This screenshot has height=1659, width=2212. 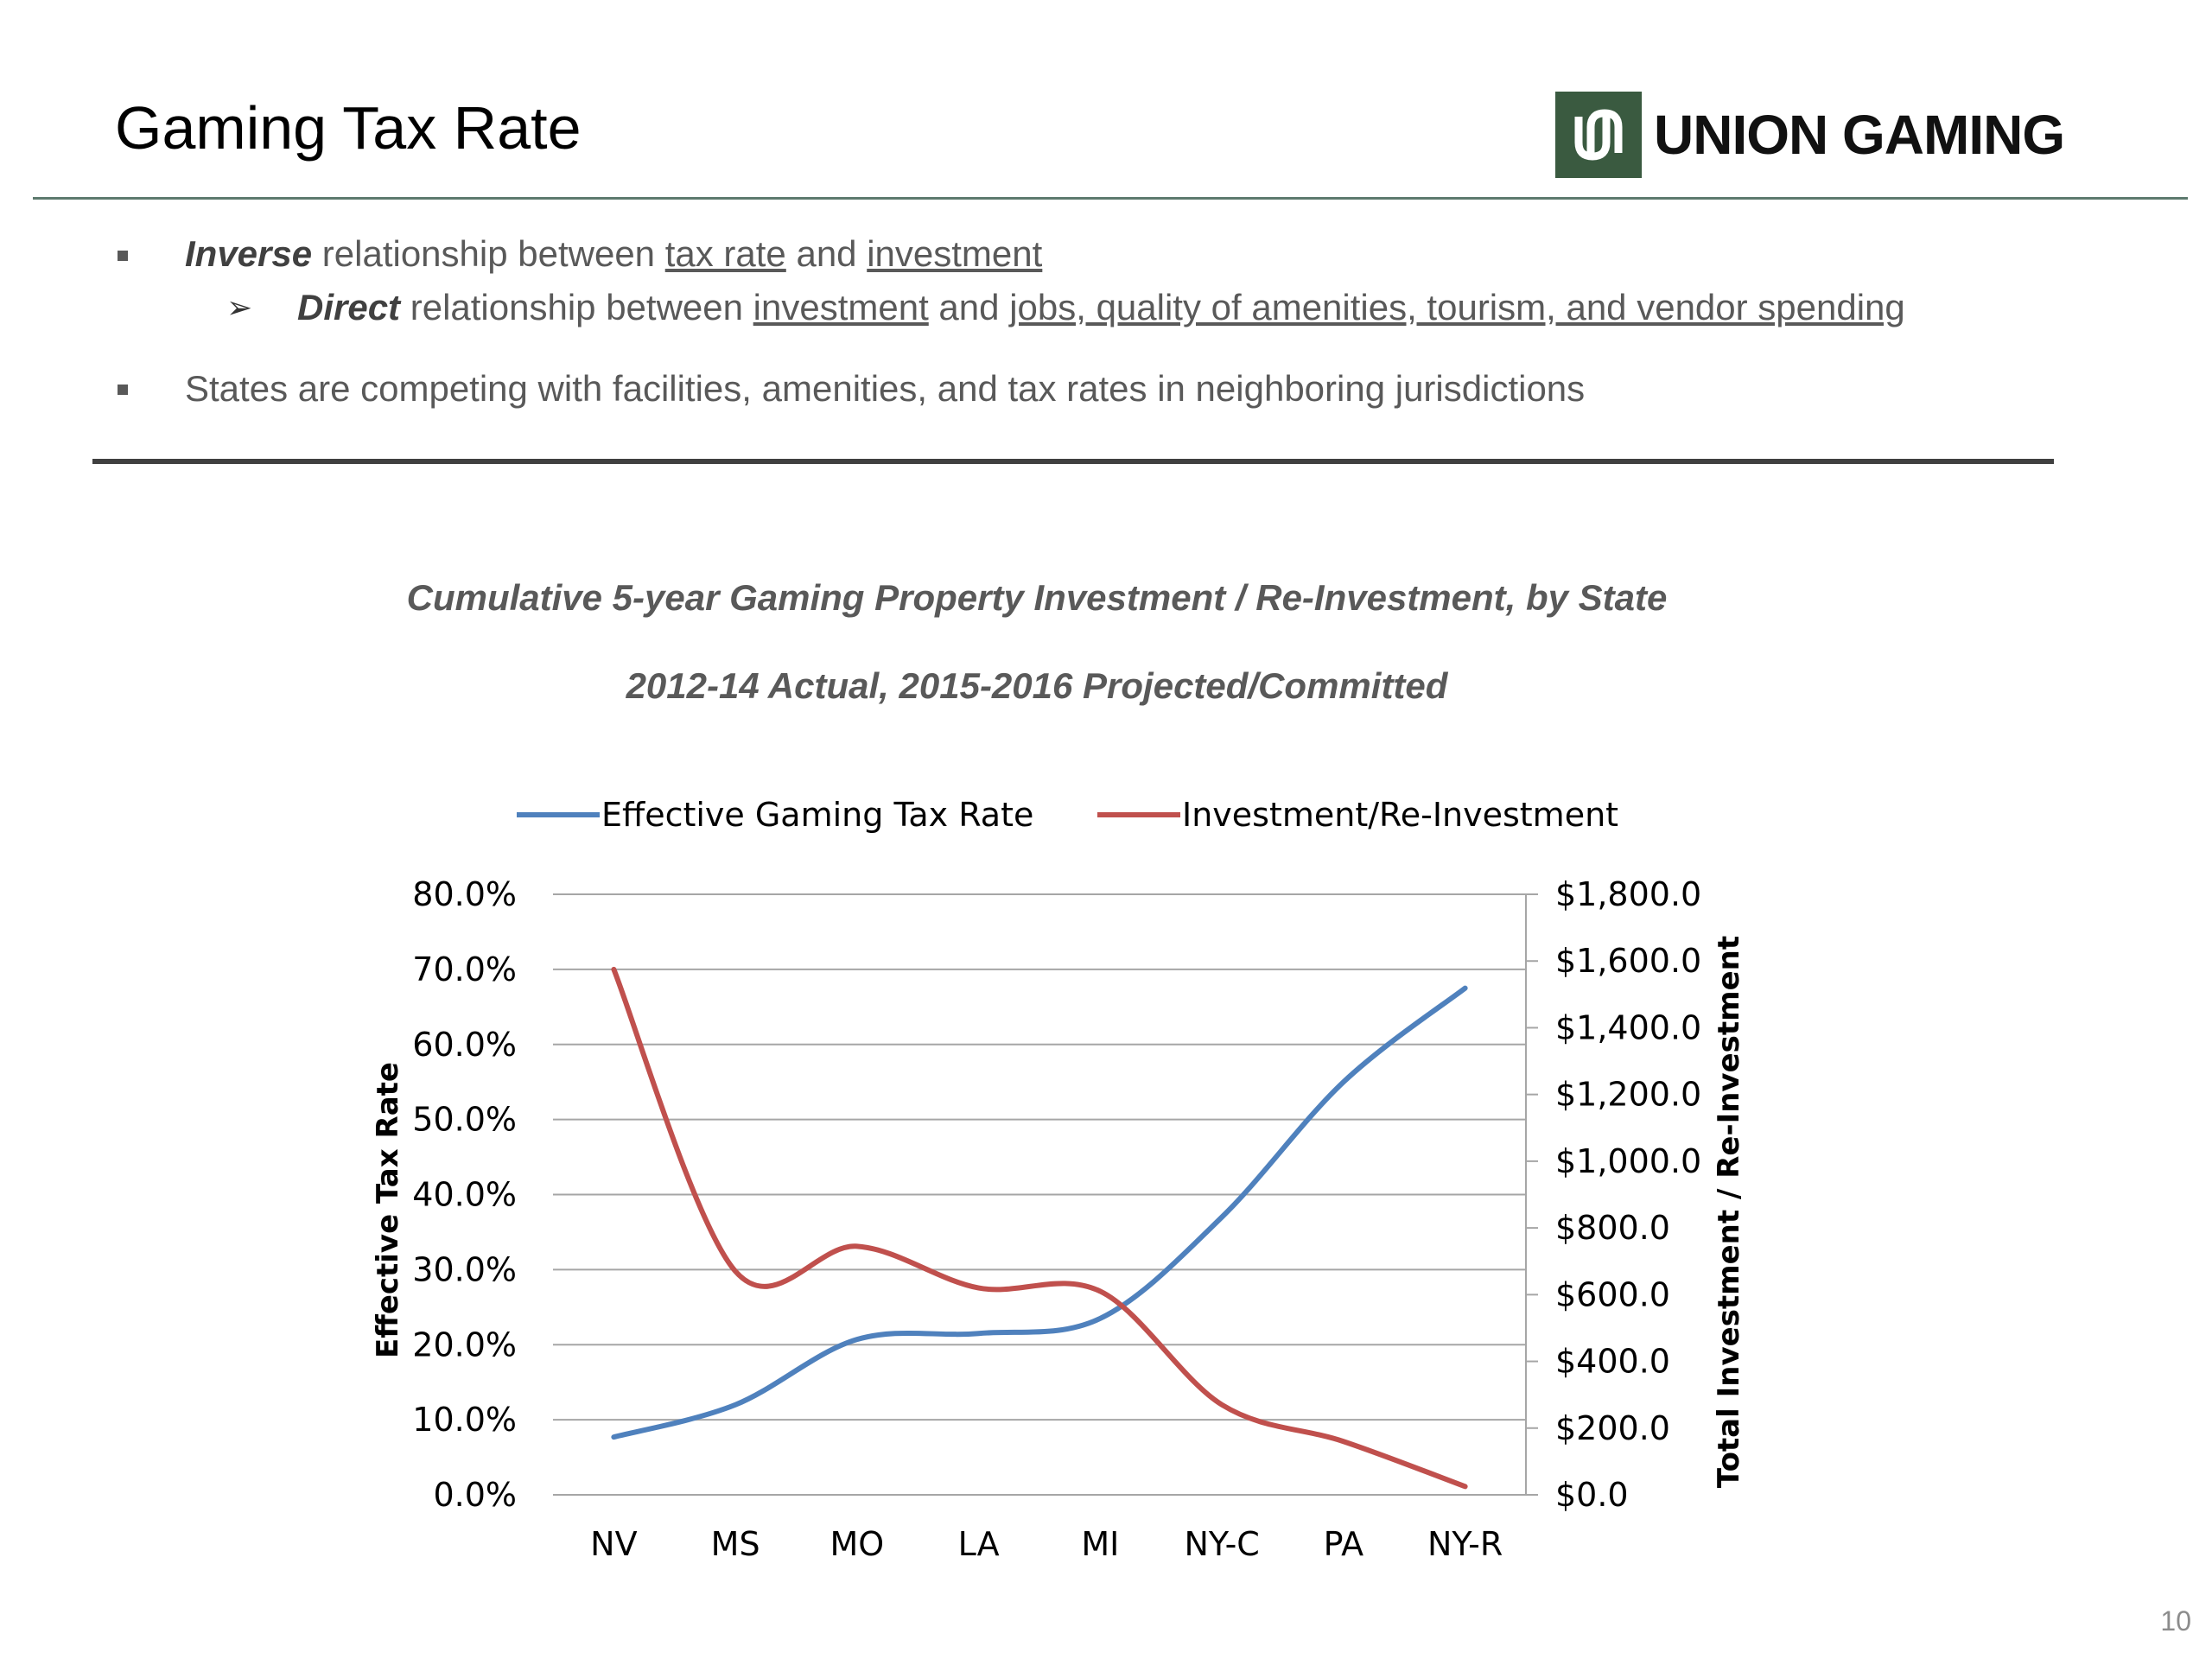 What do you see at coordinates (348, 128) in the screenshot?
I see `page-title: Gaming Tax Rate` at bounding box center [348, 128].